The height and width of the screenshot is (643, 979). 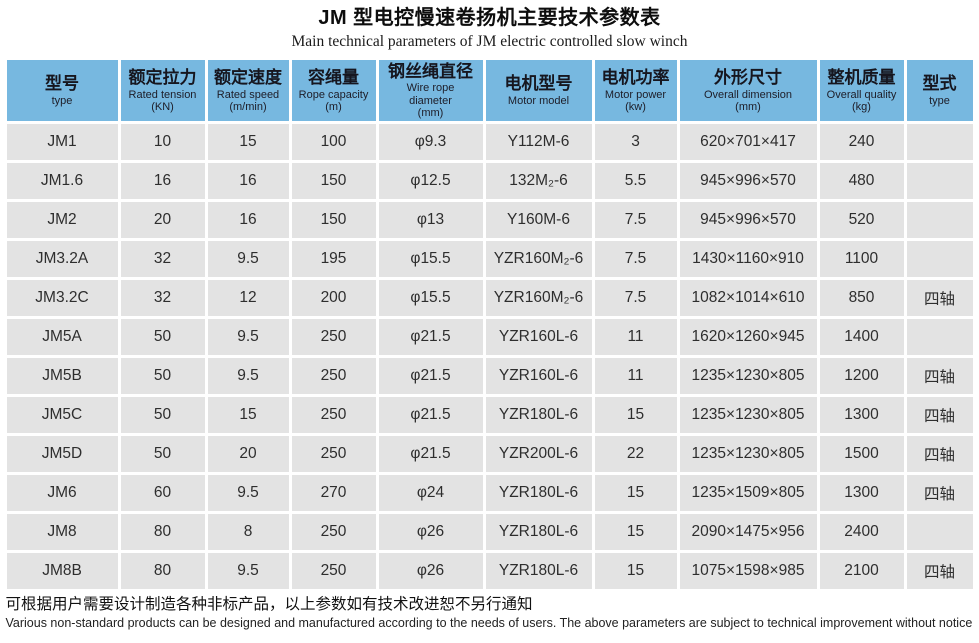 What do you see at coordinates (333, 77) in the screenshot?
I see `column-header-chinese: 容绳量` at bounding box center [333, 77].